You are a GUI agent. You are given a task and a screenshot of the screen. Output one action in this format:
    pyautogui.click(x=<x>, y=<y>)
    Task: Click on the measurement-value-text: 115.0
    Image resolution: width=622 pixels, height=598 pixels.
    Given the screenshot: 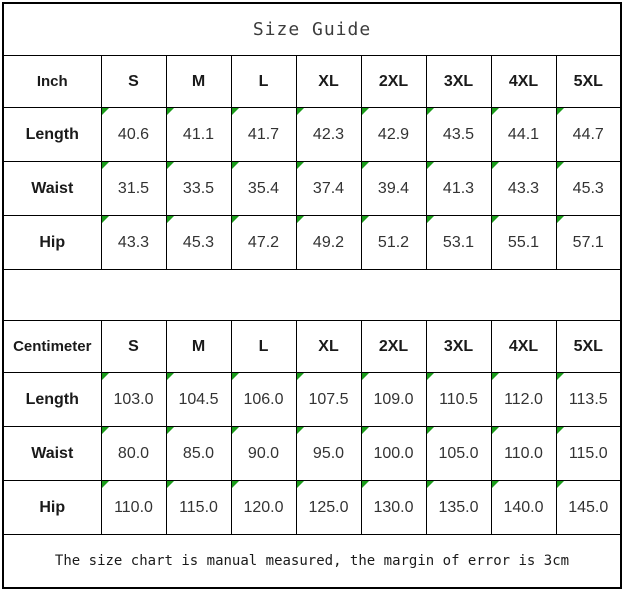 What is the action you would take?
    pyautogui.click(x=588, y=453)
    